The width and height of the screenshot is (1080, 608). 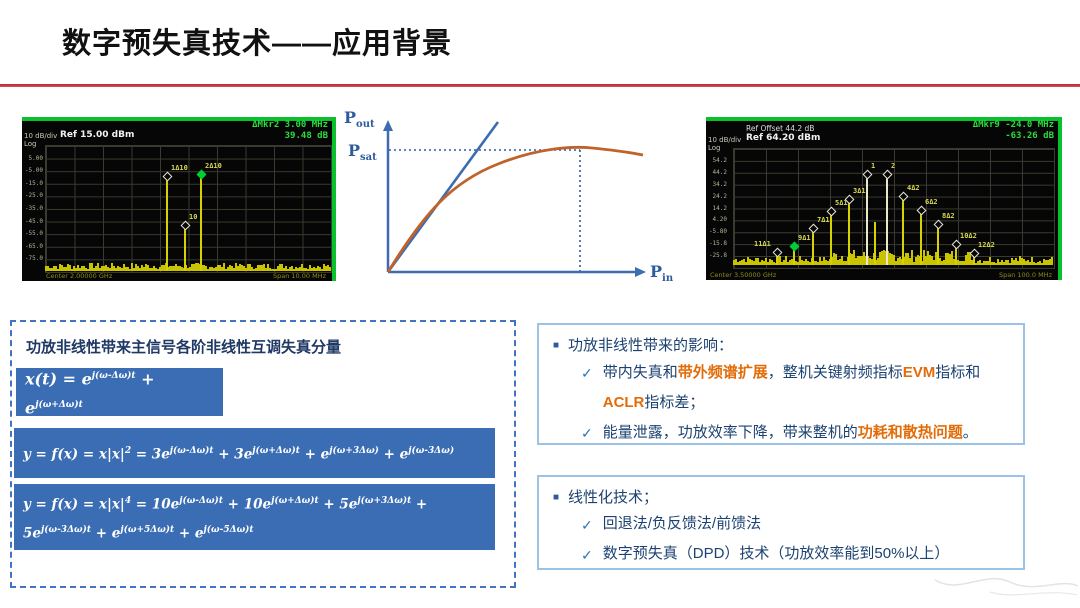 I want to click on delta-marker-readout: ΔMkr2 3.00 MHz 39.48 dB, so click(x=290, y=130).